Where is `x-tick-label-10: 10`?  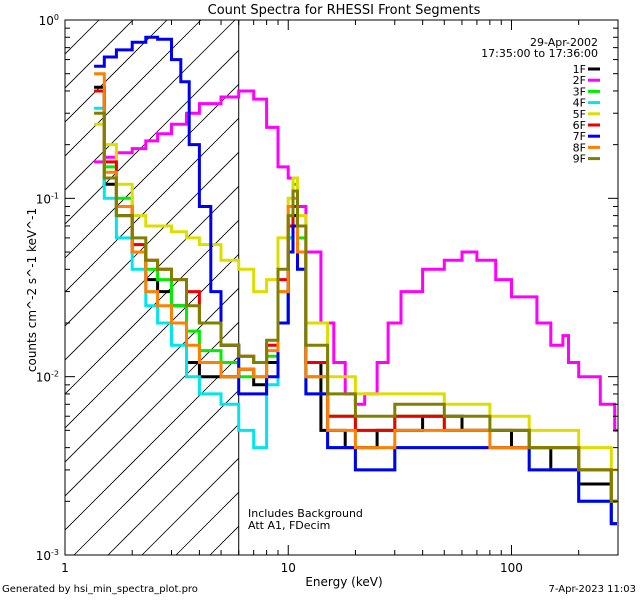
x-tick-label-10: 10 is located at coordinates (288, 568).